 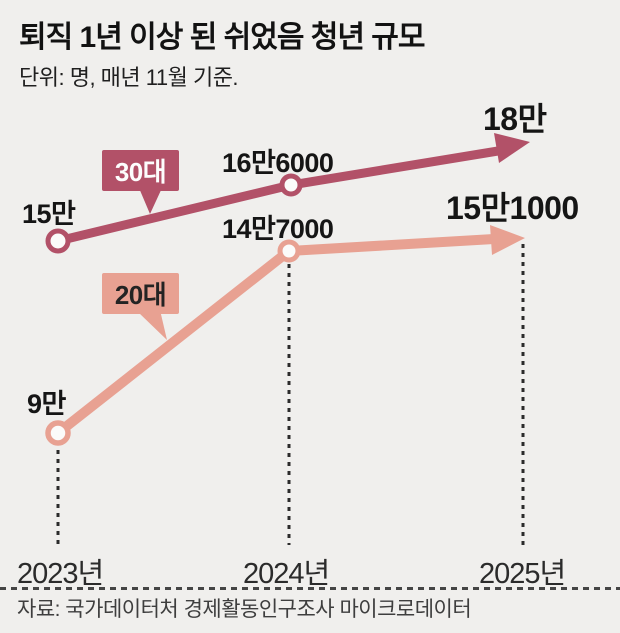 I want to click on chart-title: 퇴직 1년 이상 된 쉬었음 청년 규모, so click(x=222, y=37).